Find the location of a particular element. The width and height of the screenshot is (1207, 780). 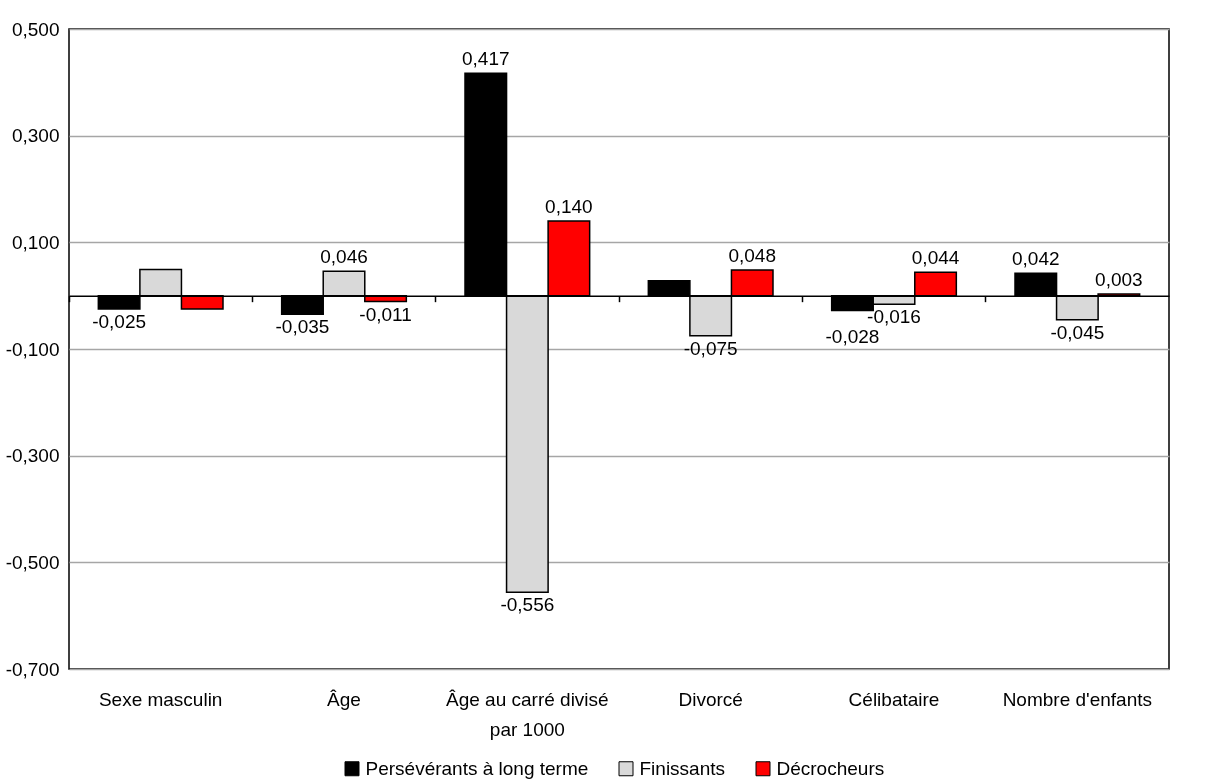

legend-label: Finissants is located at coordinates (682, 768).